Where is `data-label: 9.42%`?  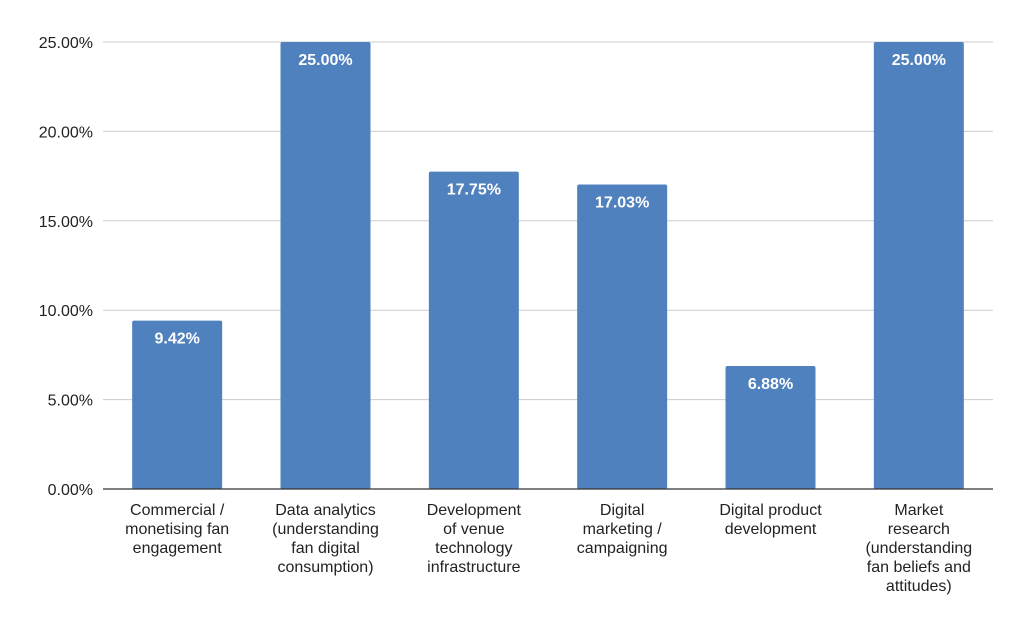
data-label: 9.42% is located at coordinates (176, 339).